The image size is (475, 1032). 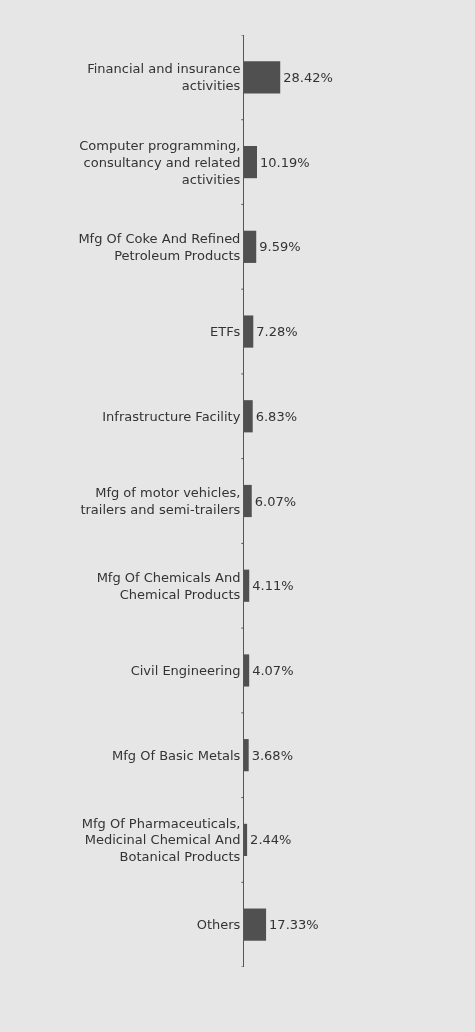 What do you see at coordinates (168, 585) in the screenshot?
I see `y-tick-label: Mfg Of Chemicals And Chemical Products` at bounding box center [168, 585].